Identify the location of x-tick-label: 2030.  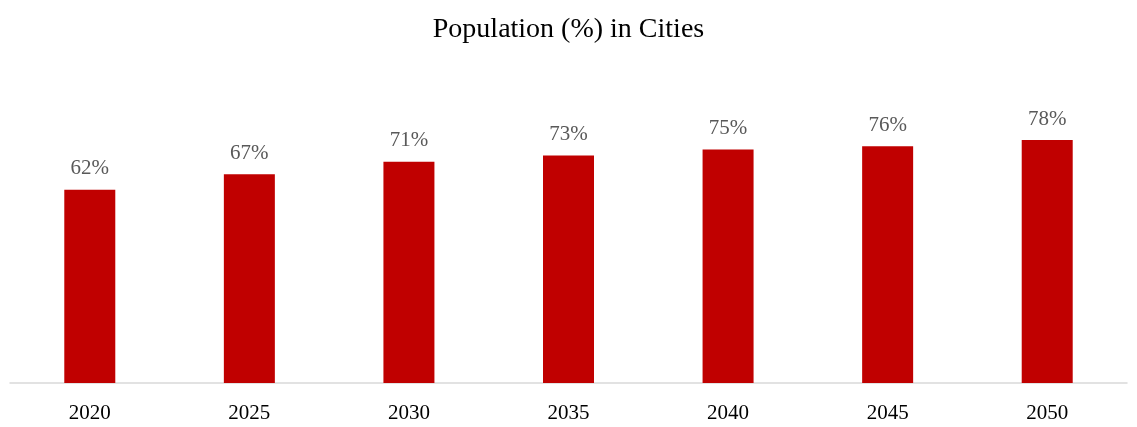
(408, 411).